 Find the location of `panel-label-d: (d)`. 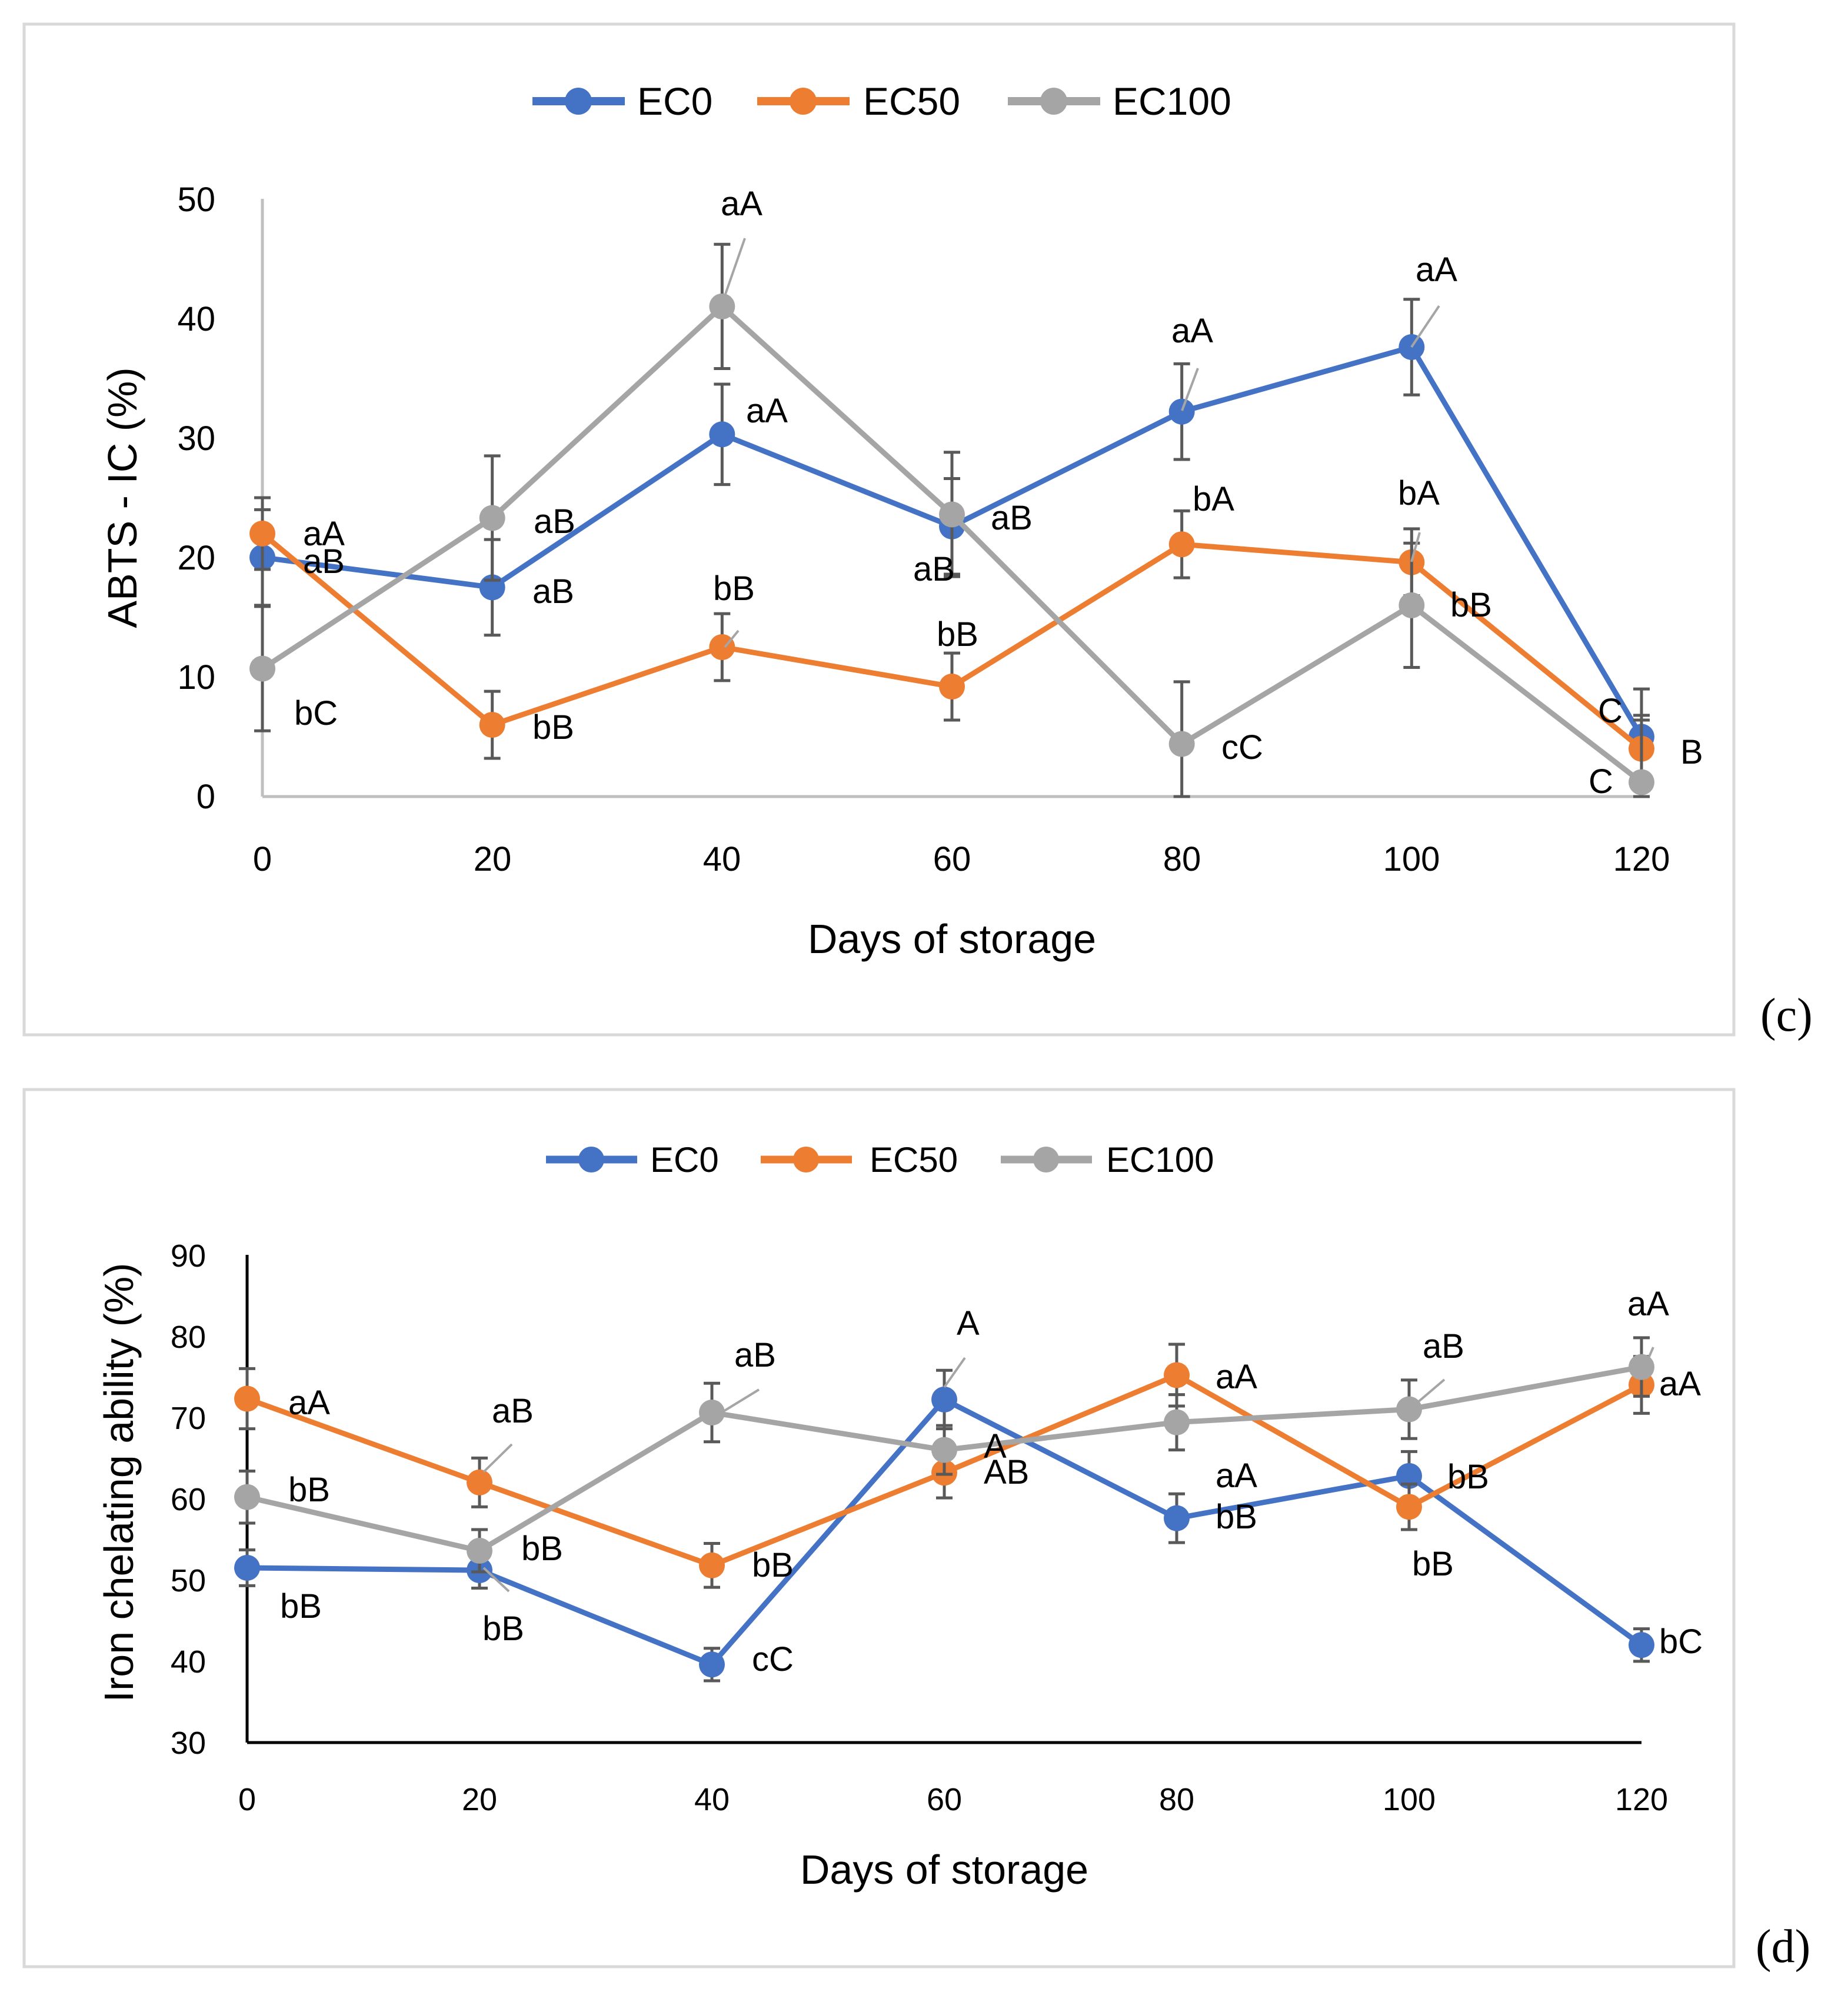

panel-label-d: (d) is located at coordinates (1783, 1947).